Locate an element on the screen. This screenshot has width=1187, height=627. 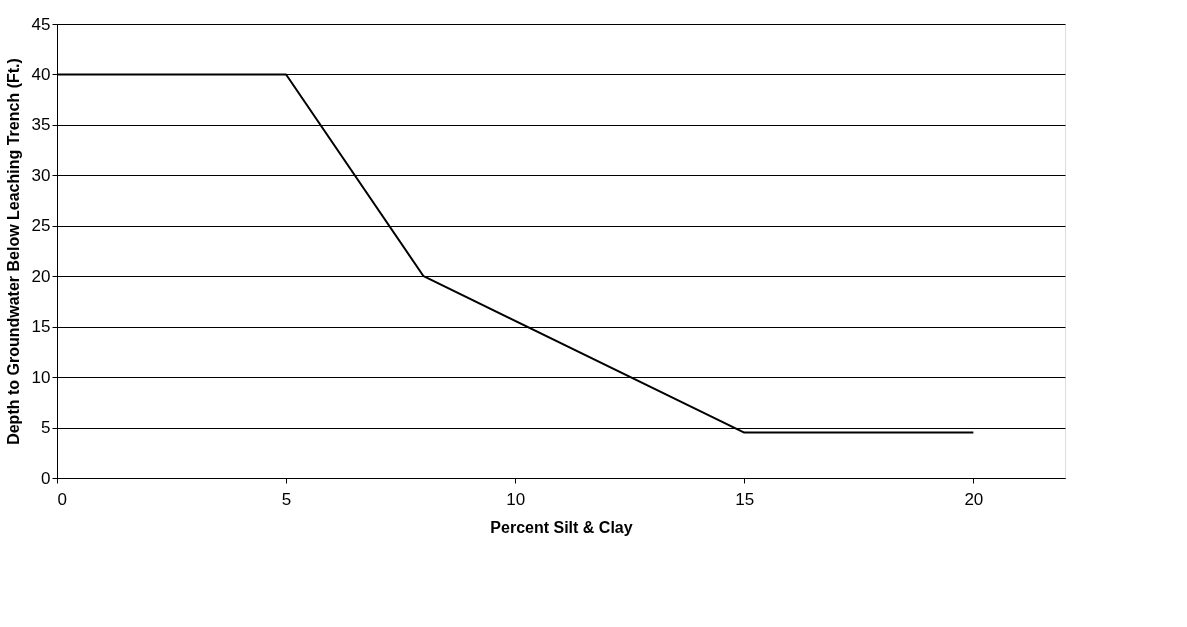
y-tick-label: 40 is located at coordinates (41, 74).